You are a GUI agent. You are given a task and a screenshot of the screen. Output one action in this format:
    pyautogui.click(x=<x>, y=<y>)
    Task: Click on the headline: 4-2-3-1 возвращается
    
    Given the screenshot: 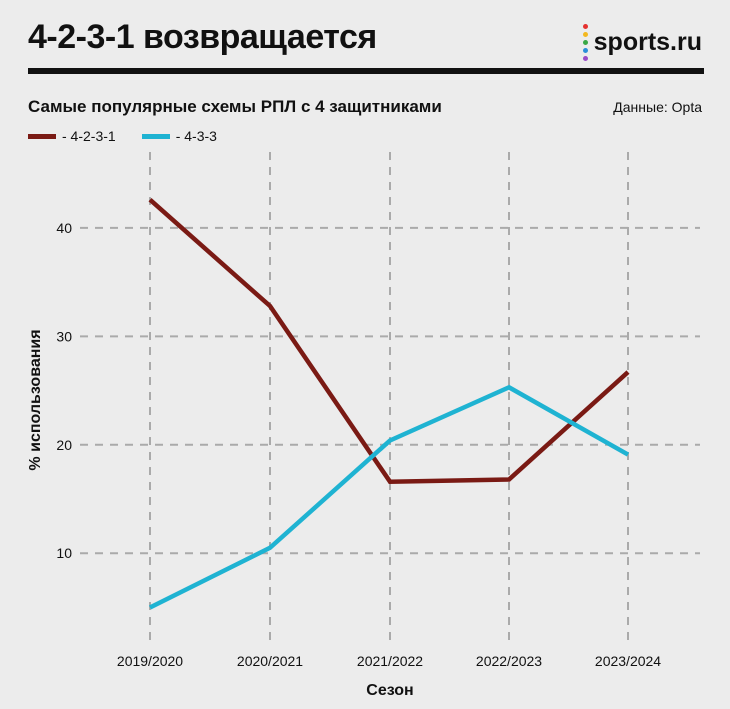 What is the action you would take?
    pyautogui.click(x=202, y=37)
    